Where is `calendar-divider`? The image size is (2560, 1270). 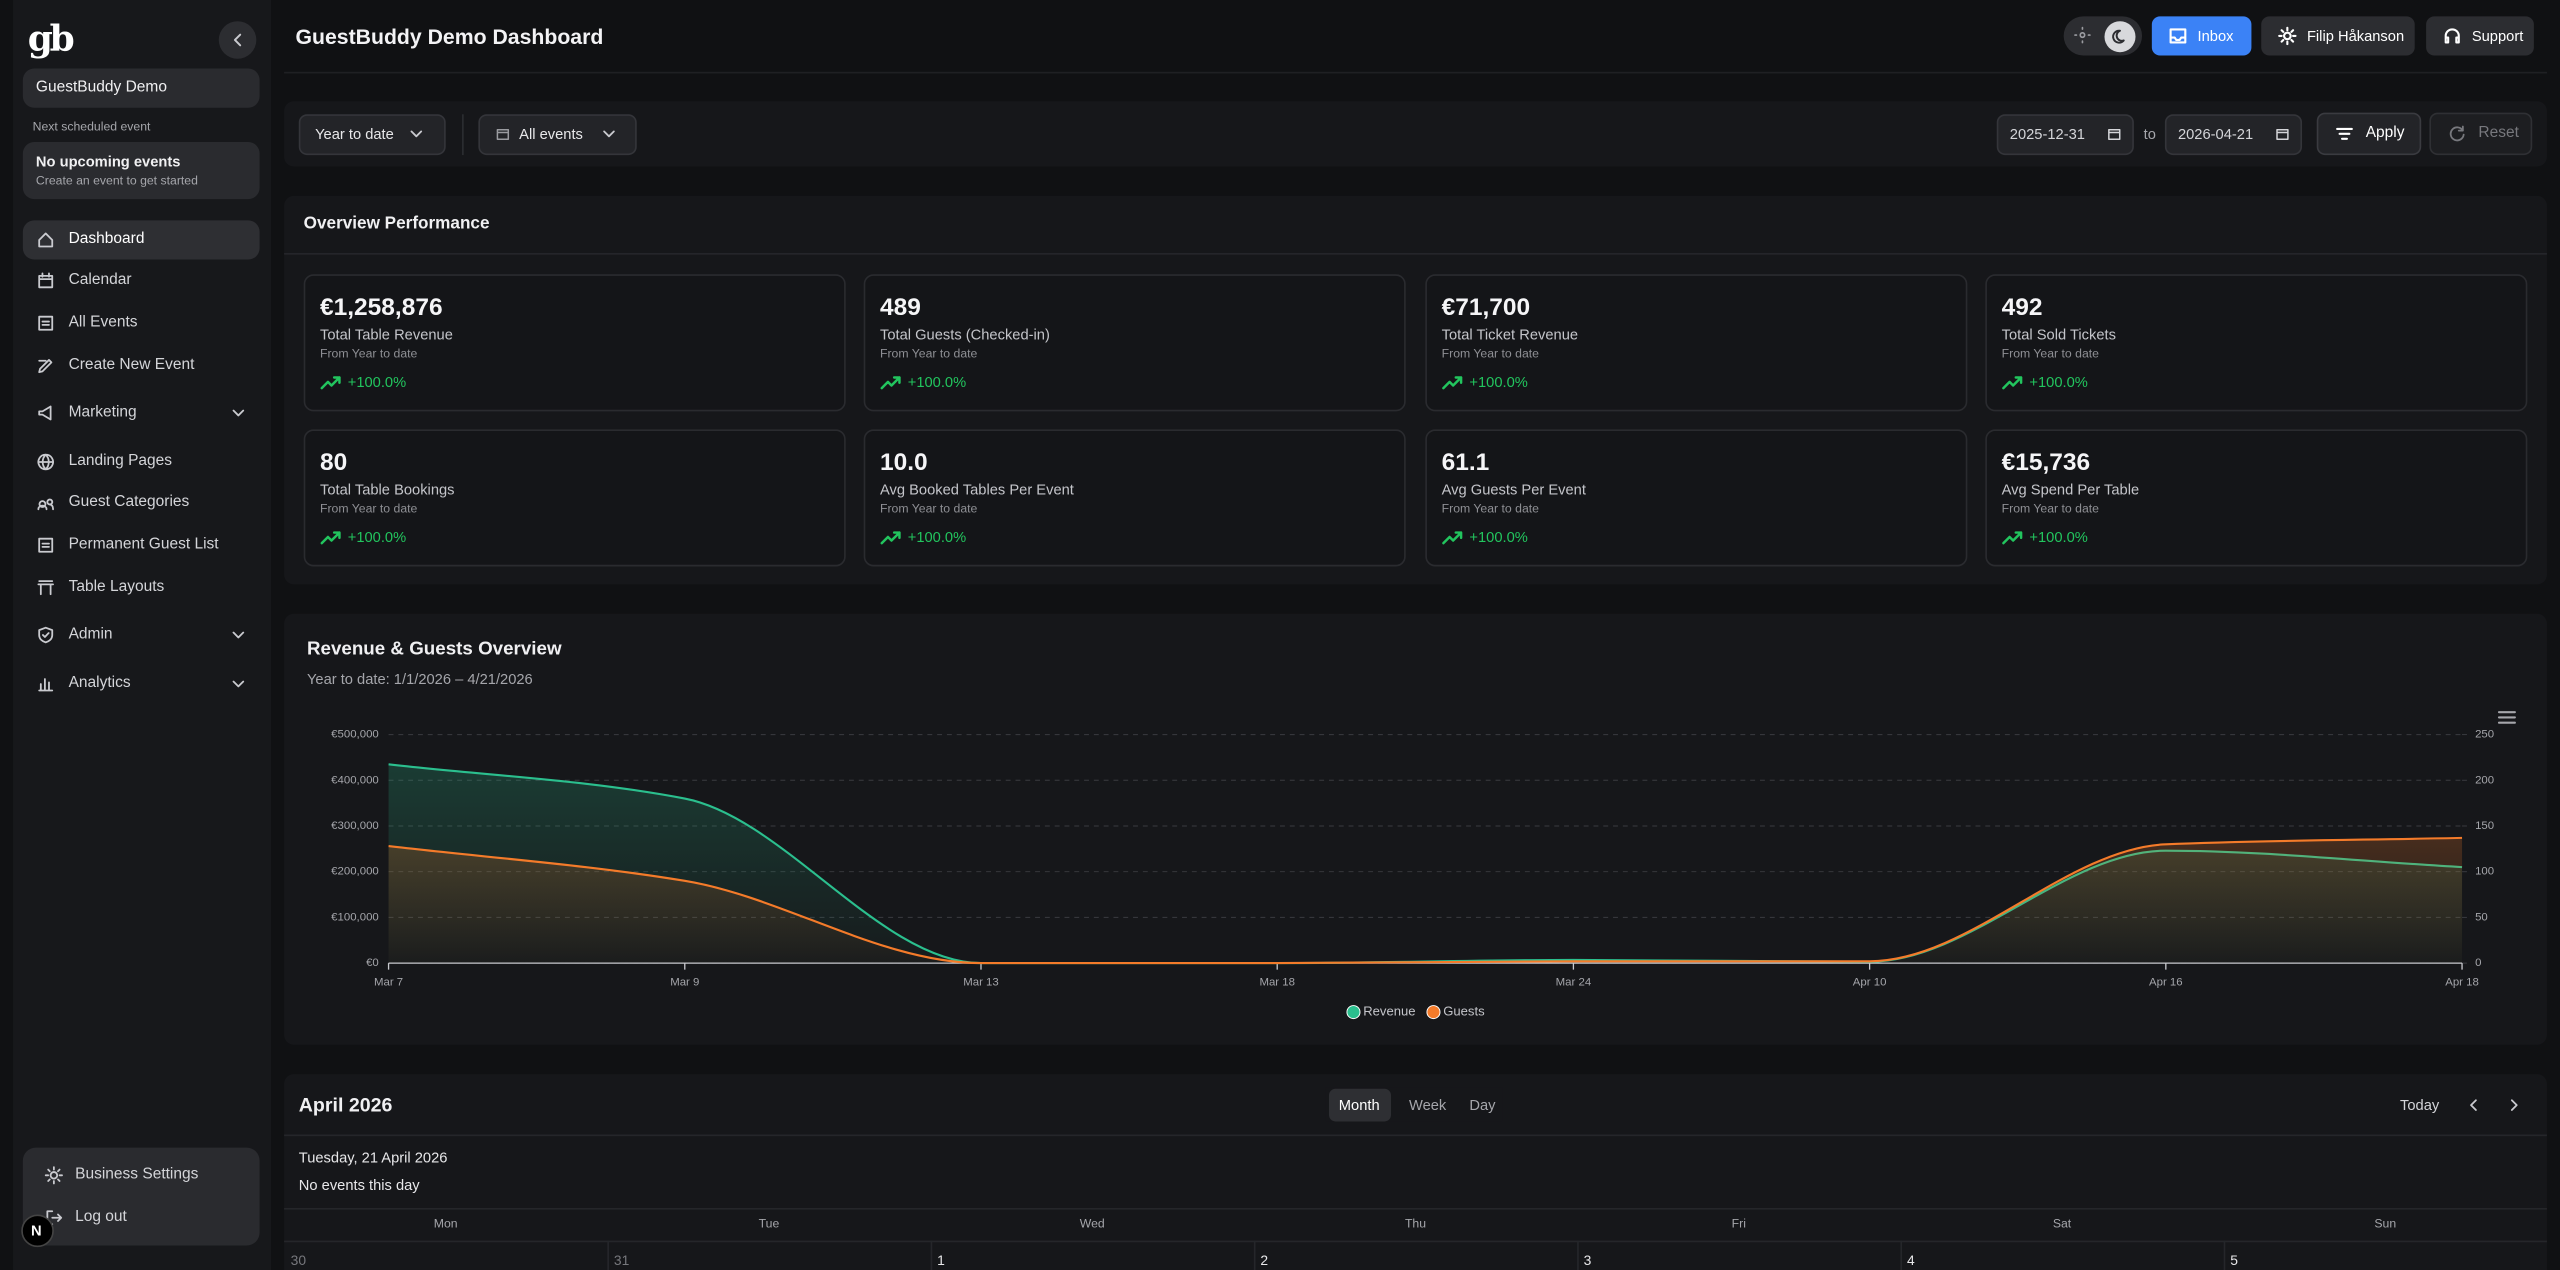 calendar-divider is located at coordinates (1415, 1241).